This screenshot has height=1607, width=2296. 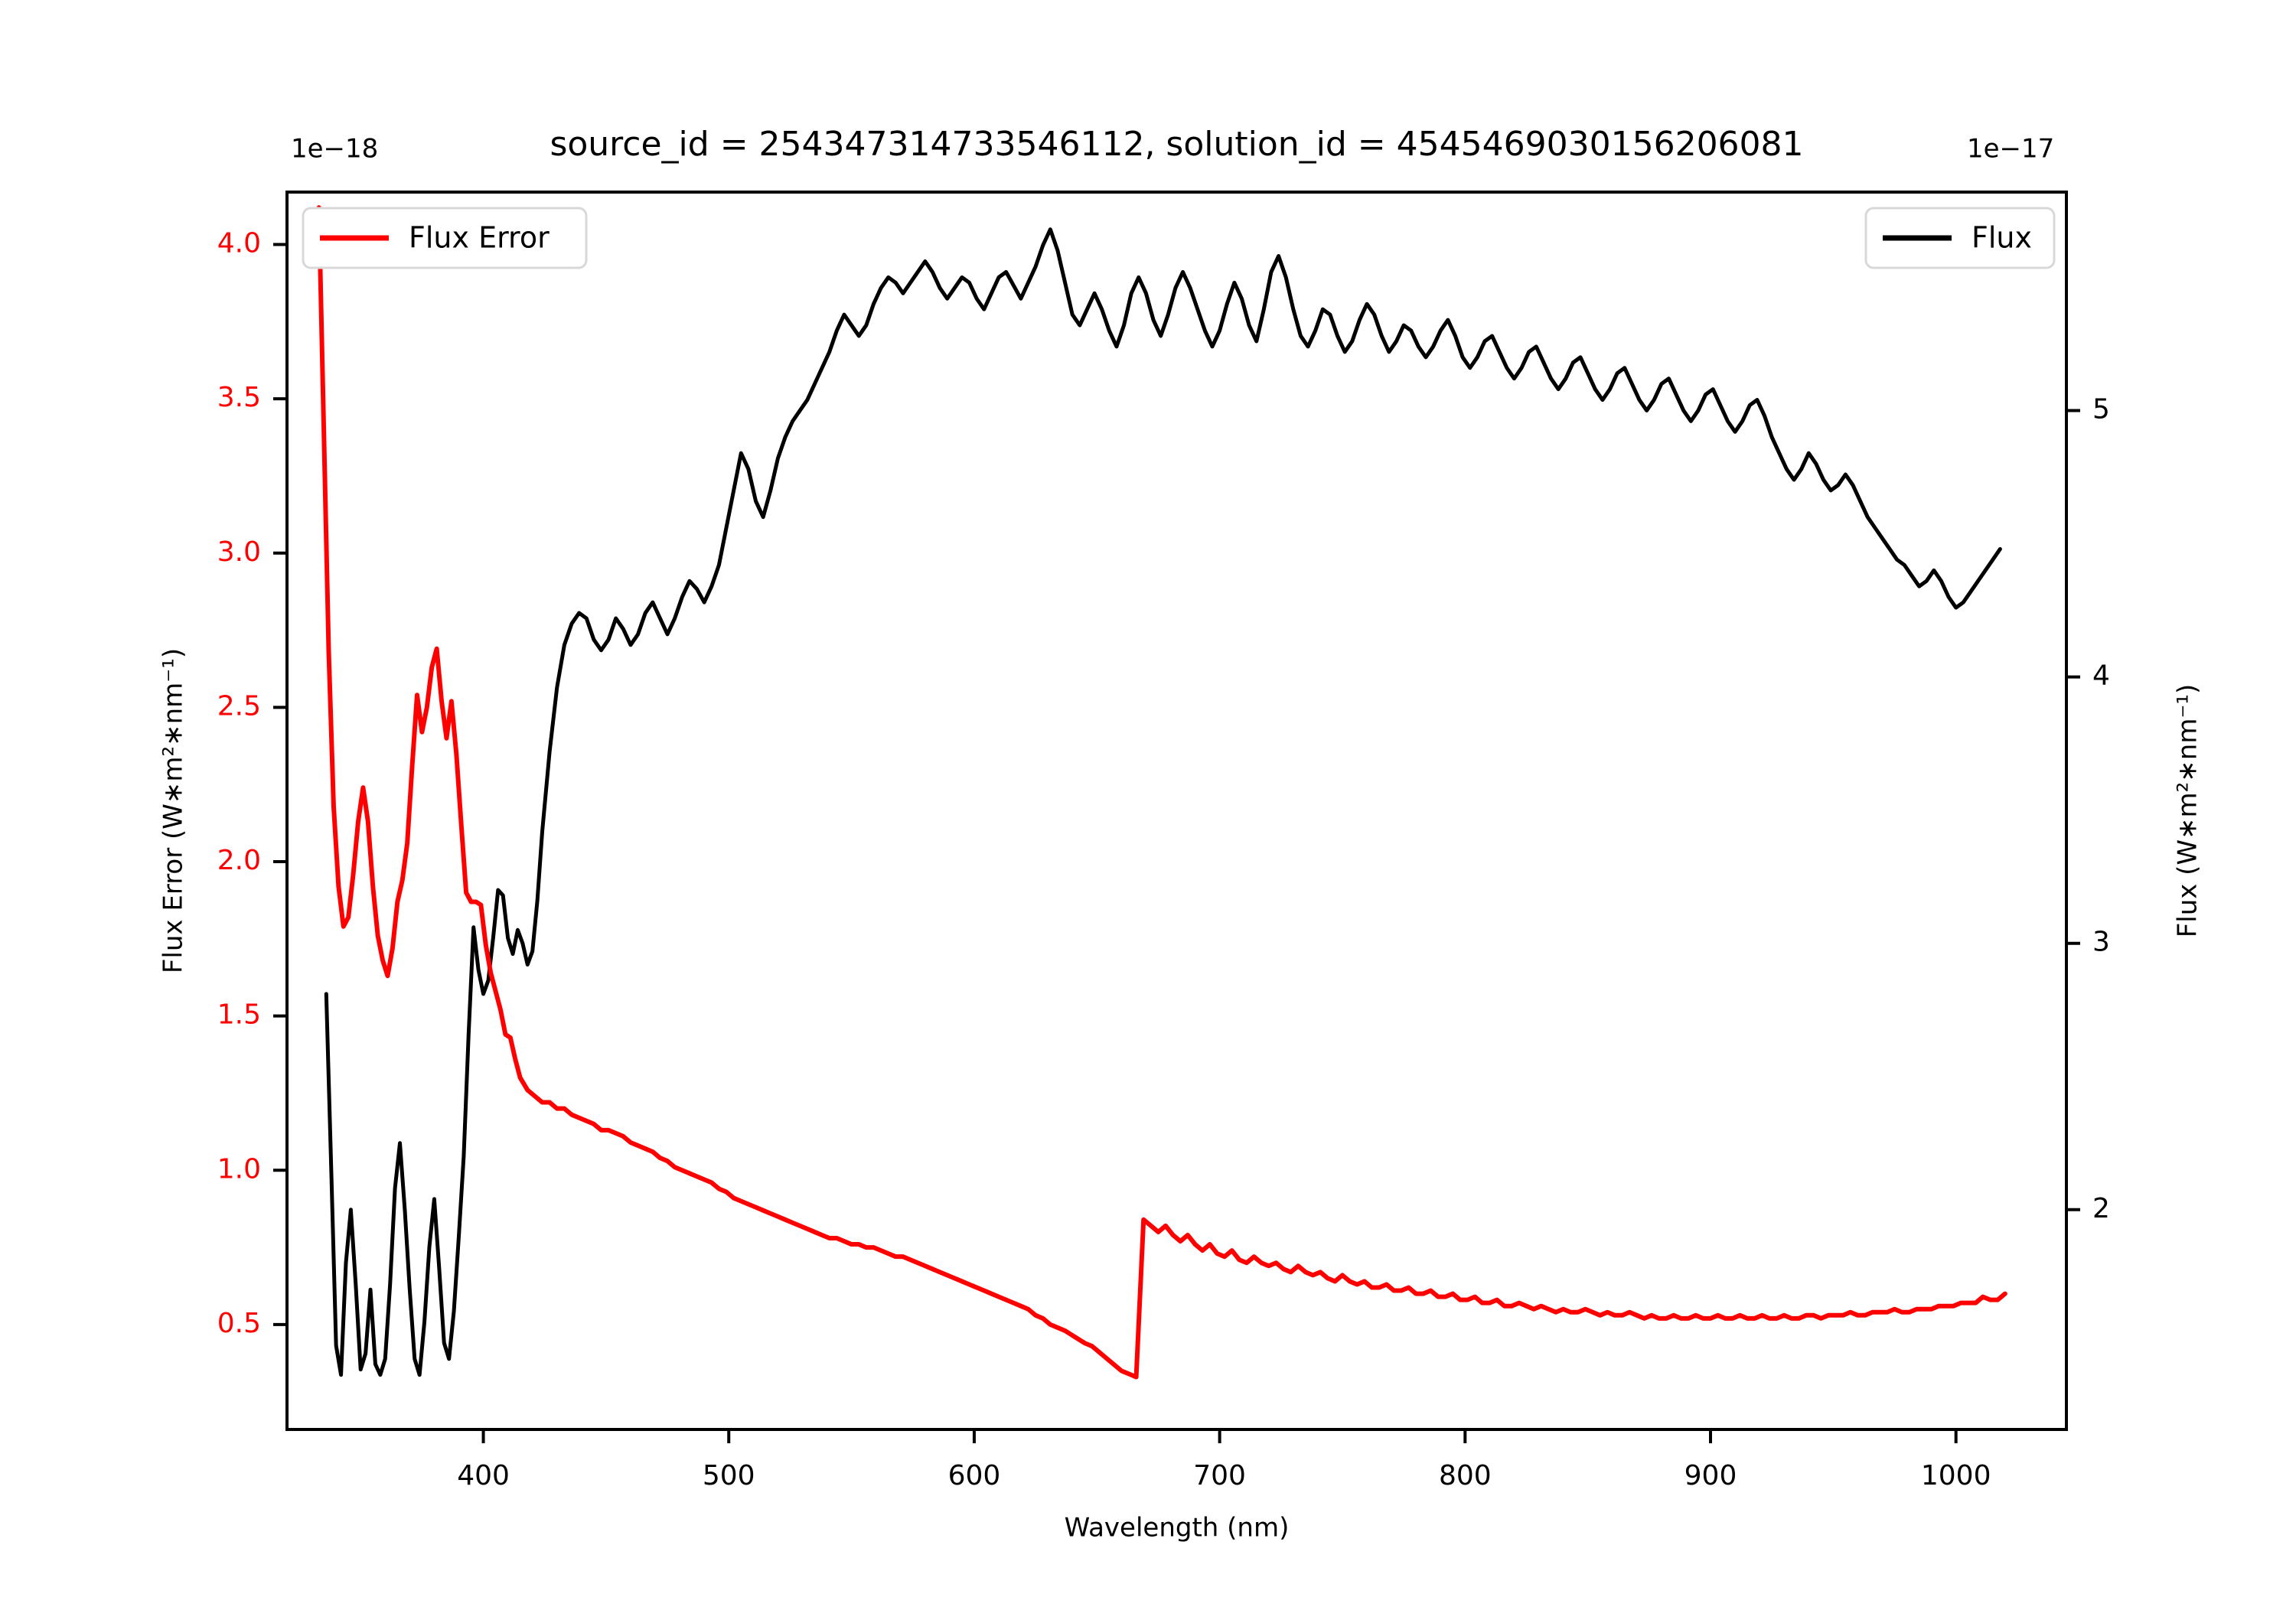 I want to click on right-y-tick-label: 2, so click(x=2101, y=1208).